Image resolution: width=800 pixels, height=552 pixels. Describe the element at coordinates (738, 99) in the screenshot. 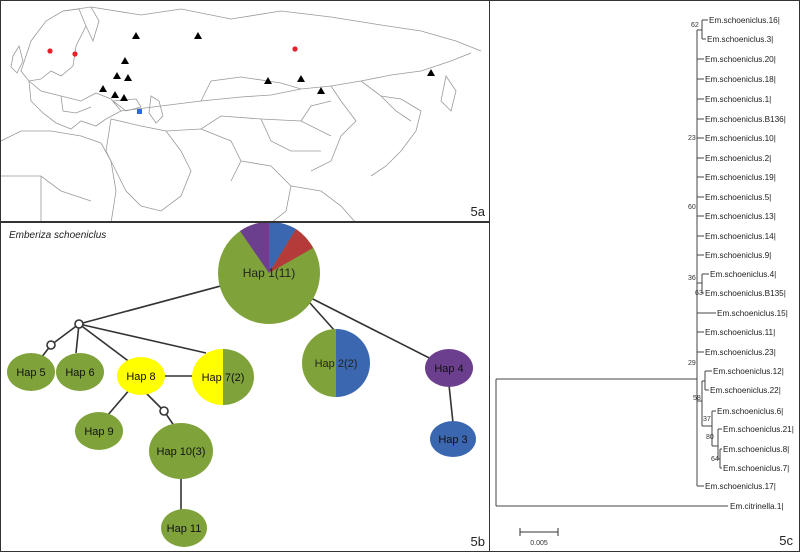

I see `taxon-label: Em.schoeniclus.1|` at that location.